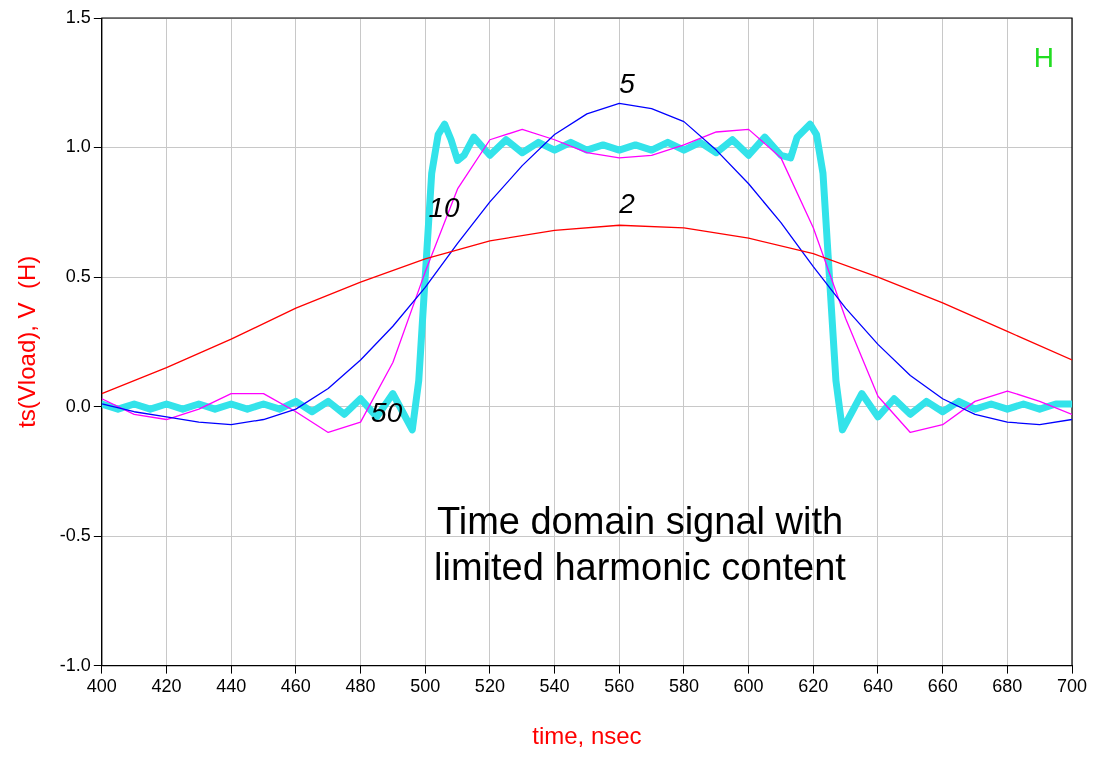 This screenshot has width=1094, height=762. What do you see at coordinates (78, 405) in the screenshot?
I see `y-tick-label: 0.0` at bounding box center [78, 405].